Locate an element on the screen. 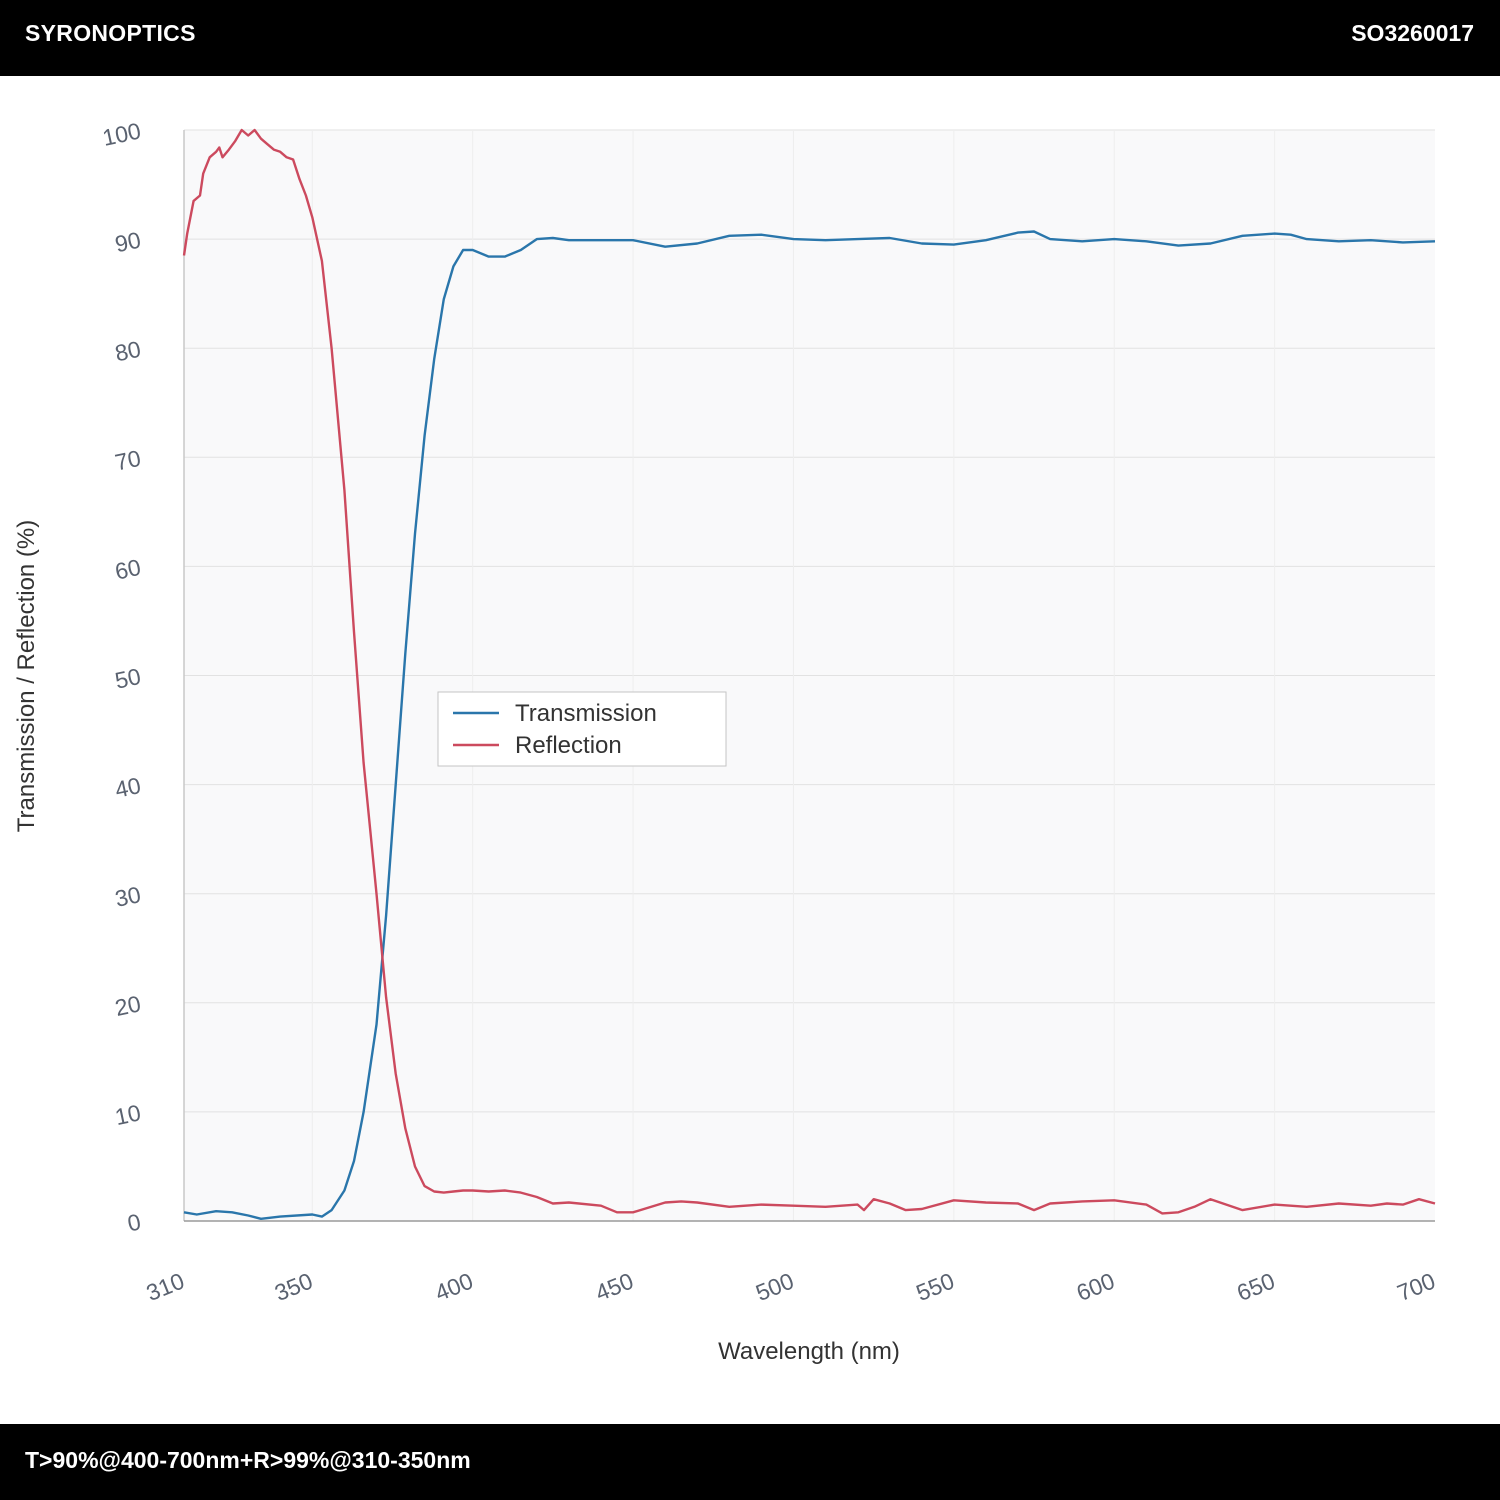 Image resolution: width=1500 pixels, height=1500 pixels. x-tick-label: 700 is located at coordinates (1416, 1287).